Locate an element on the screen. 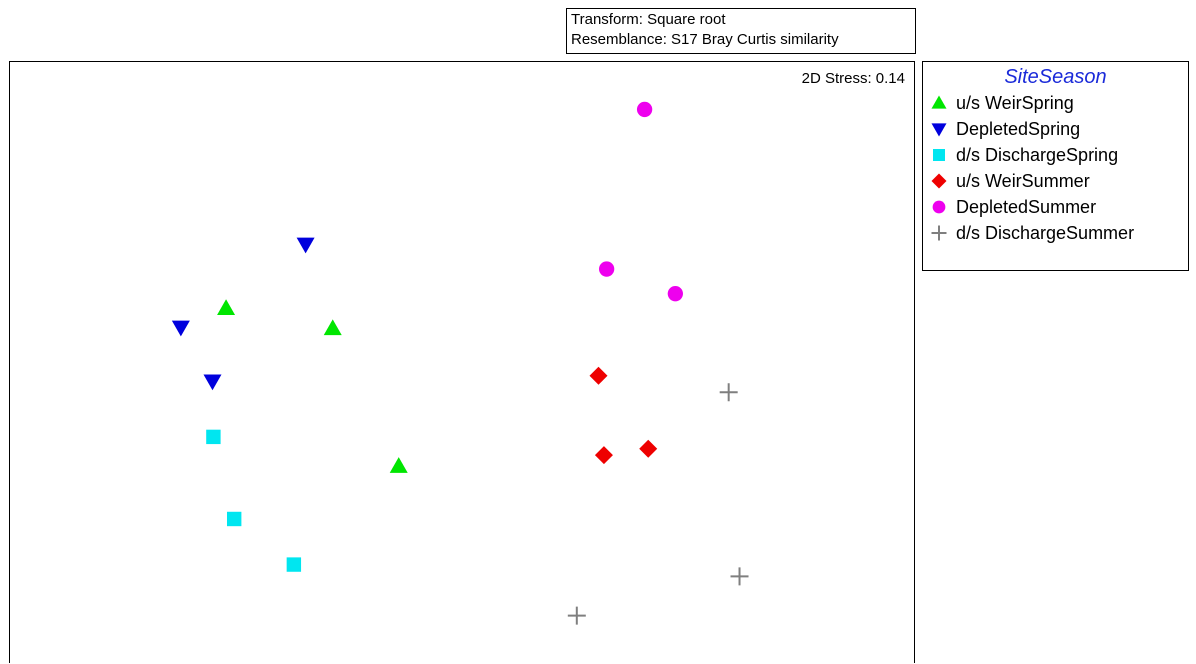 The height and width of the screenshot is (664, 1196). square-marker-icon is located at coordinates (939, 155).